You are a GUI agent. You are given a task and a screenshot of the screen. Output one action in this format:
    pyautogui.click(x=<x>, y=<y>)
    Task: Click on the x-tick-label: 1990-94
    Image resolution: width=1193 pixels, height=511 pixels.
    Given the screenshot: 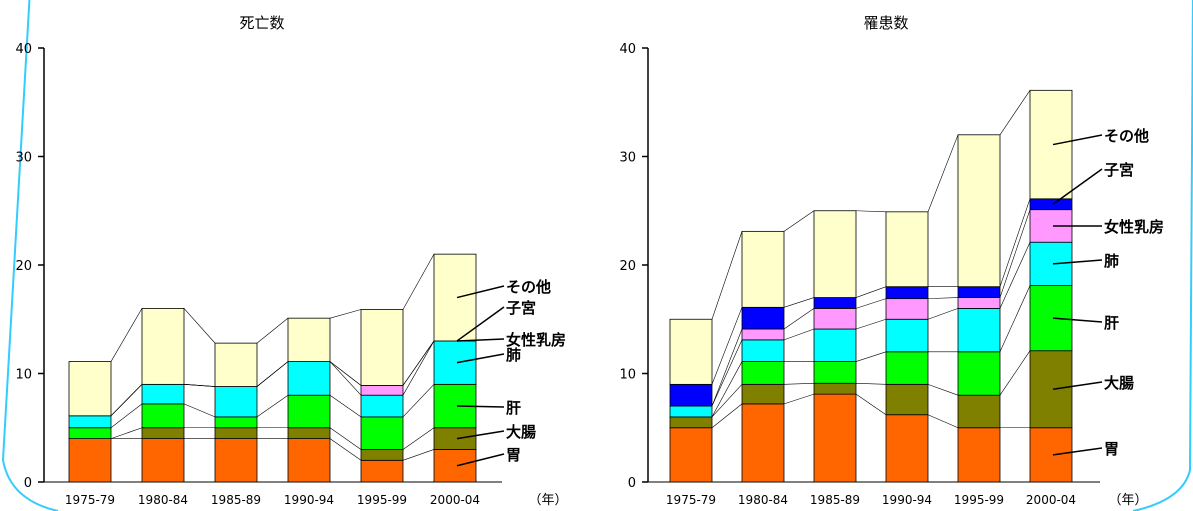 What is the action you would take?
    pyautogui.click(x=907, y=500)
    